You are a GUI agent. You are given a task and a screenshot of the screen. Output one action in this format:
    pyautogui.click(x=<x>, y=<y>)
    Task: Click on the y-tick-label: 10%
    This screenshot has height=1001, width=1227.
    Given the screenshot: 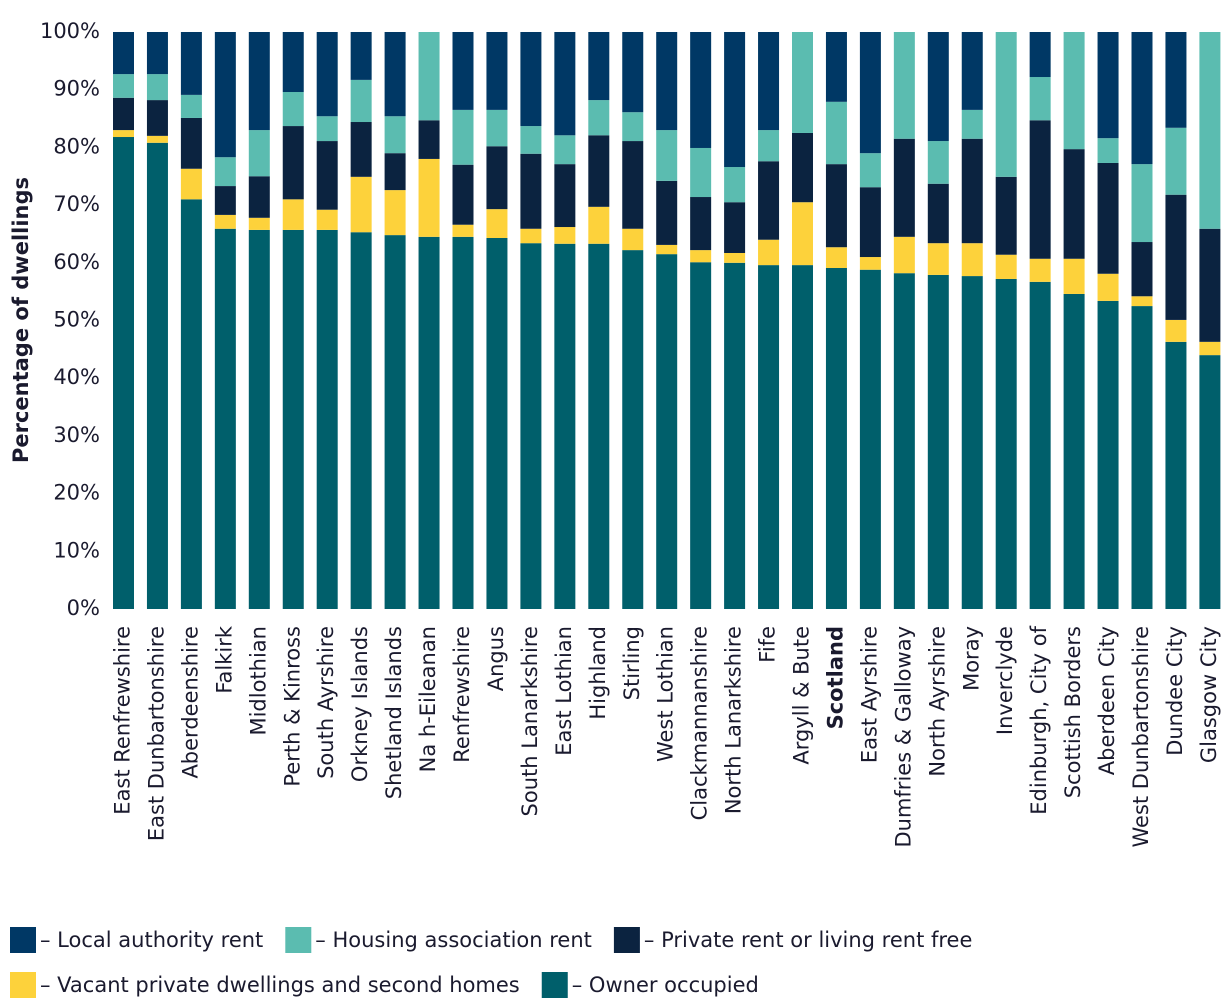 What is the action you would take?
    pyautogui.click(x=76, y=550)
    